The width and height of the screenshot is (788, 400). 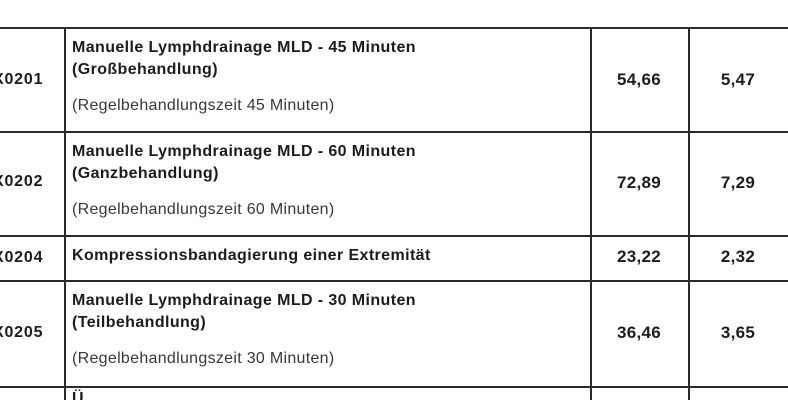 What do you see at coordinates (244, 151) in the screenshot?
I see `service-name: Manuelle Lymphdrainage MLD - 60 Minuten` at bounding box center [244, 151].